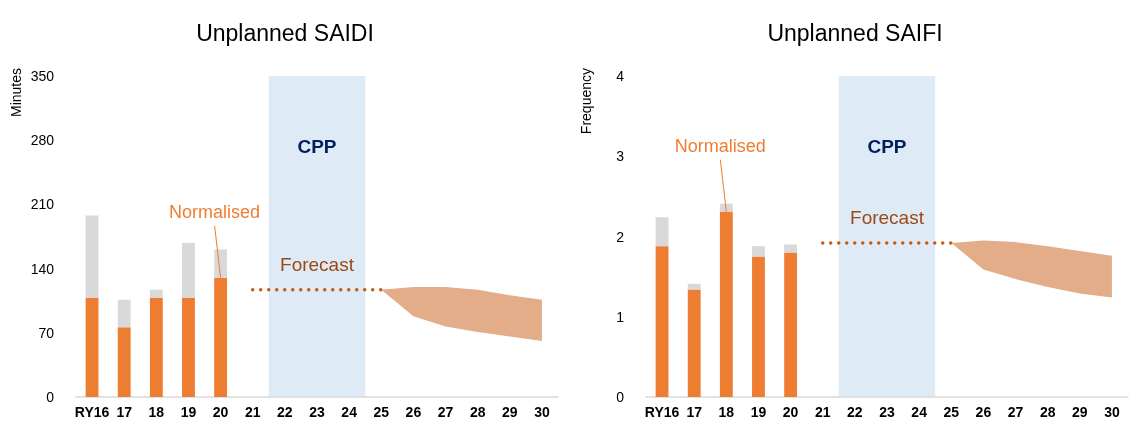 The height and width of the screenshot is (425, 1140). Describe the element at coordinates (586, 101) in the screenshot. I see `y-axis-title: Frequency` at that location.